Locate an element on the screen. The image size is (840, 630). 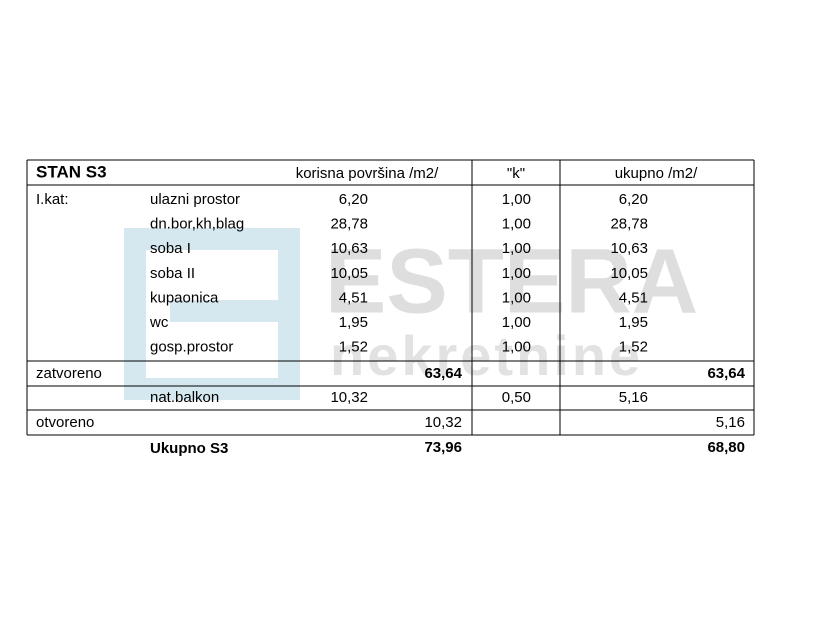
column-header: korisna površina /m2/ is located at coordinates (367, 173).